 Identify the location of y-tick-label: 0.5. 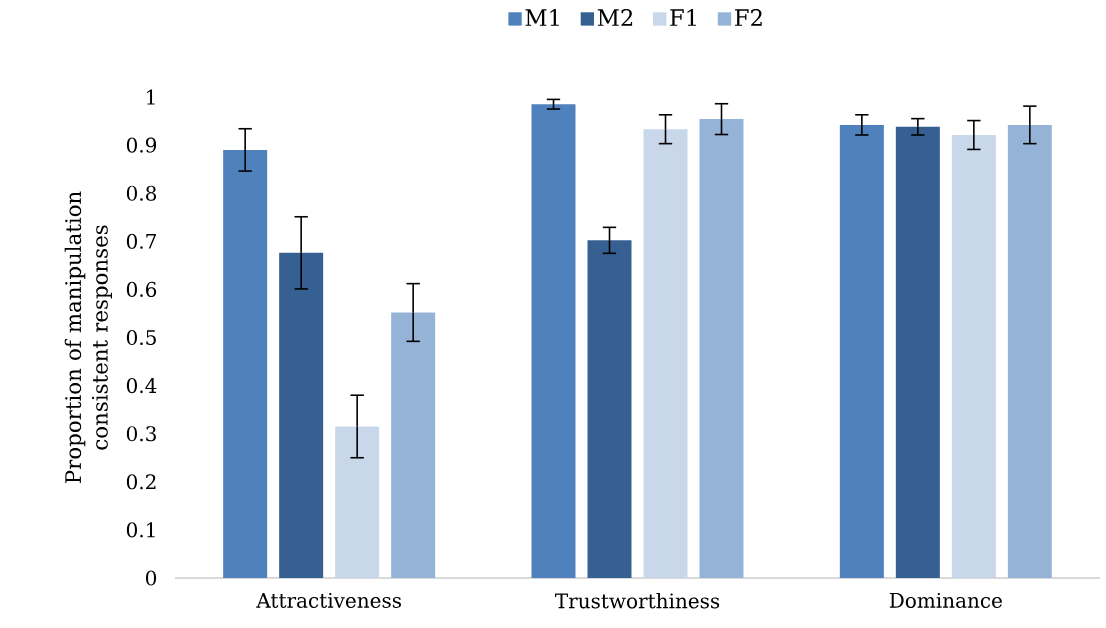
(141, 337).